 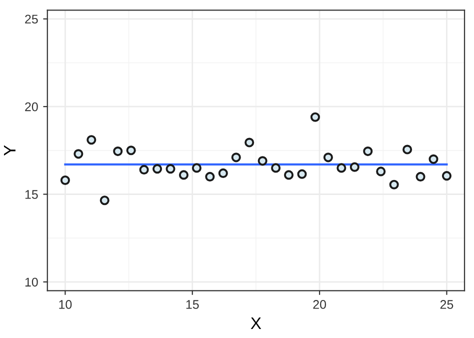 What do you see at coordinates (319, 304) in the screenshot?
I see `x-tick-label: 20` at bounding box center [319, 304].